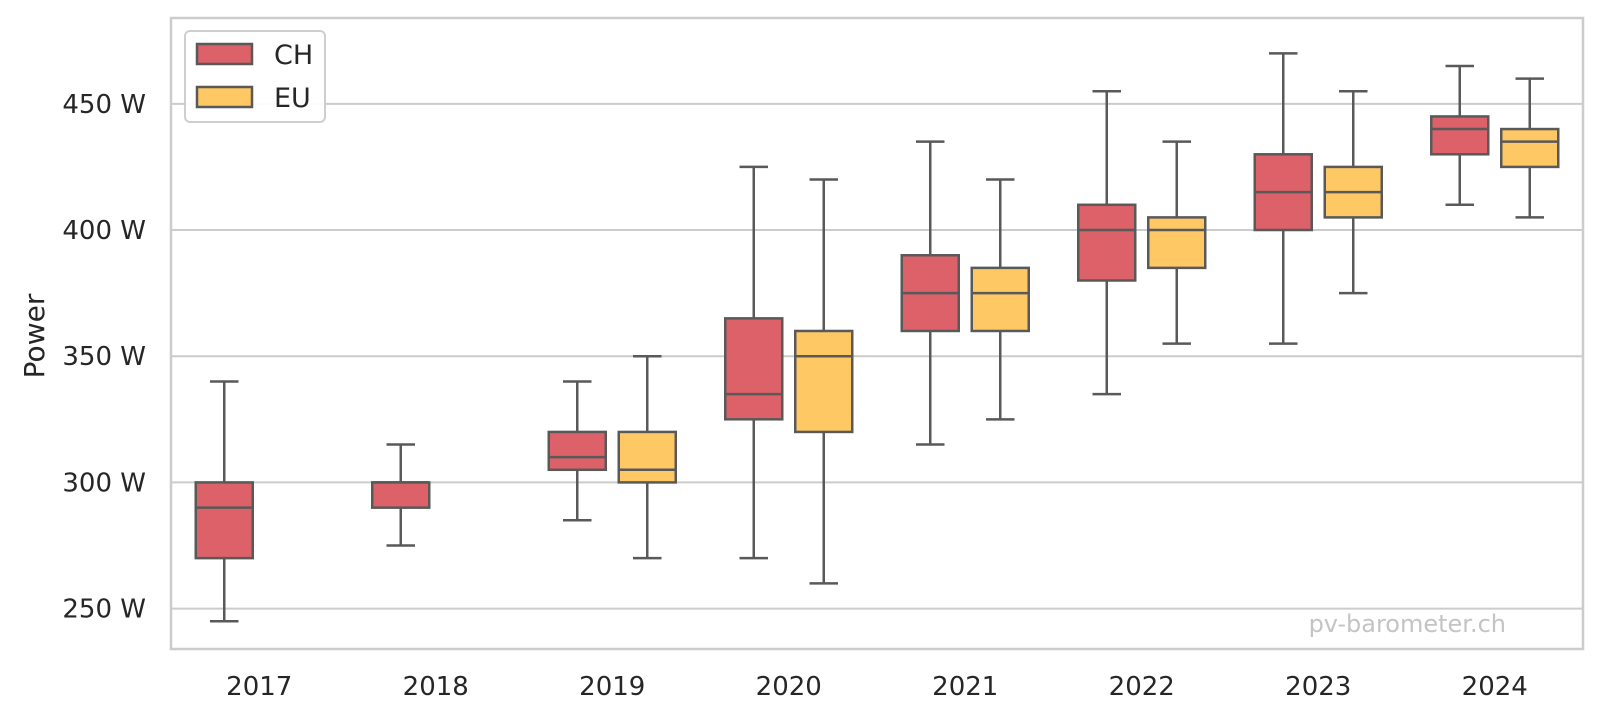 The height and width of the screenshot is (719, 1600). Describe the element at coordinates (1407, 624) in the screenshot. I see `watermark: pv-barometer.ch` at that location.